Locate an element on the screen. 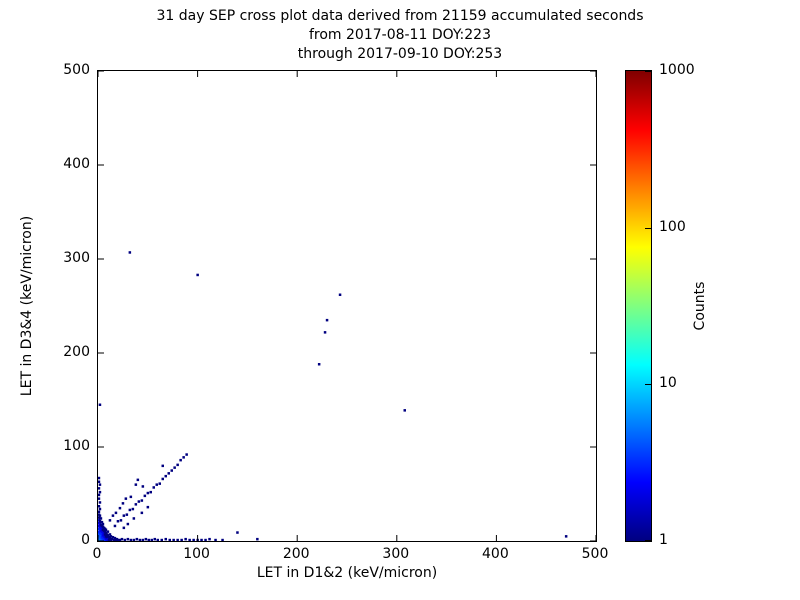 The width and height of the screenshot is (800, 600). x-tick-label: 300 is located at coordinates (396, 554).